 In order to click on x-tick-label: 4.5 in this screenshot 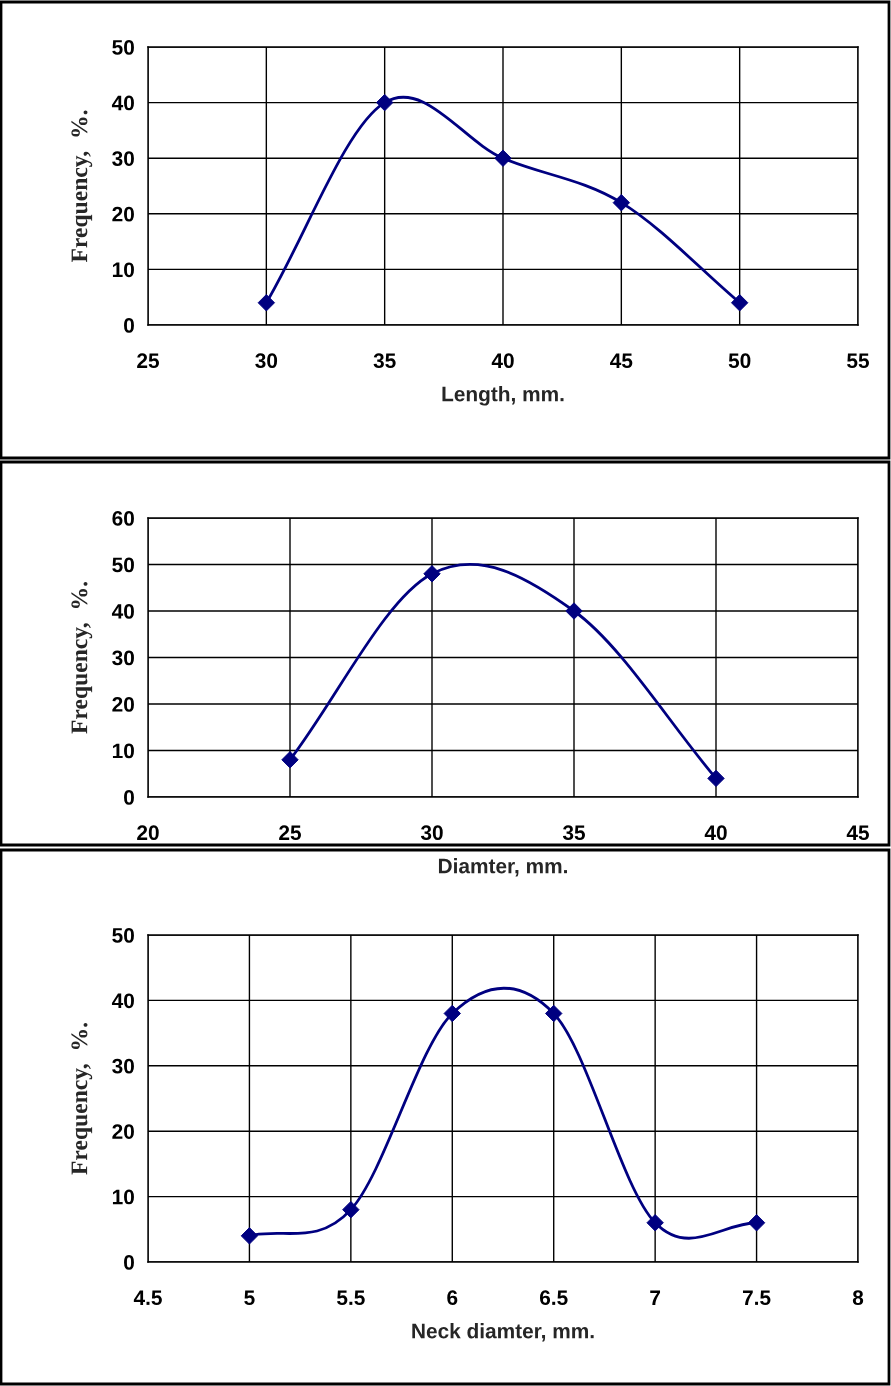, I will do `click(147, 1298)`.